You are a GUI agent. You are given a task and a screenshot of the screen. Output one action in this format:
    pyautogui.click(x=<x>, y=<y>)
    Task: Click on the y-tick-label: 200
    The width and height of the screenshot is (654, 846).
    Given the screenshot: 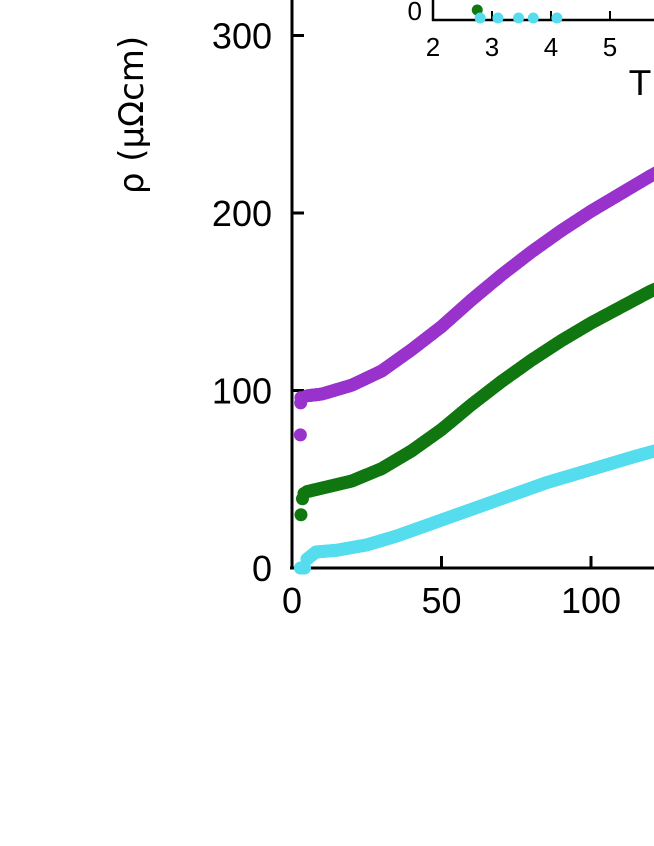 What is the action you would take?
    pyautogui.click(x=242, y=213)
    